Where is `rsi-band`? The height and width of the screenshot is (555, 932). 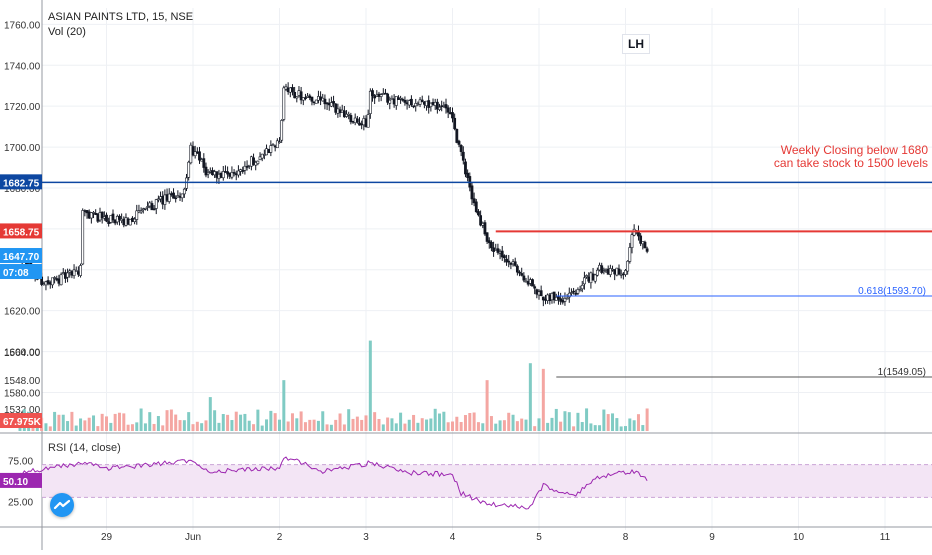 rsi-band is located at coordinates (487, 481).